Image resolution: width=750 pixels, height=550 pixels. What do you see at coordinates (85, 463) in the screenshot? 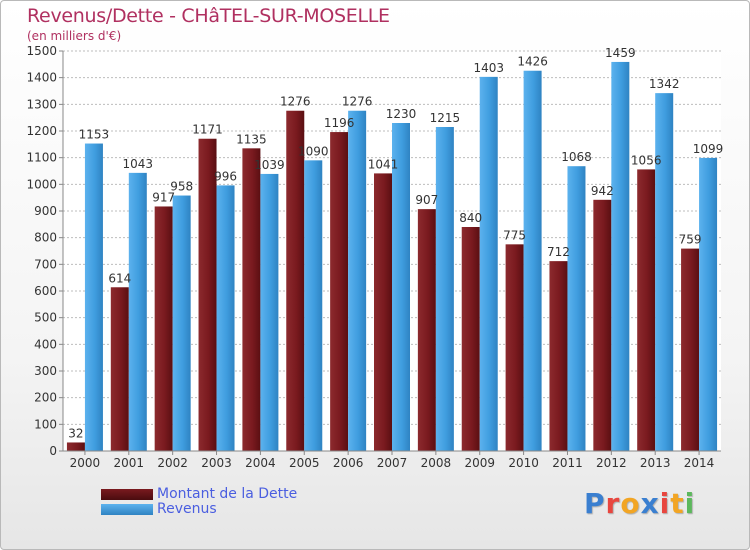
I see `x-tick-label: 2000` at bounding box center [85, 463].